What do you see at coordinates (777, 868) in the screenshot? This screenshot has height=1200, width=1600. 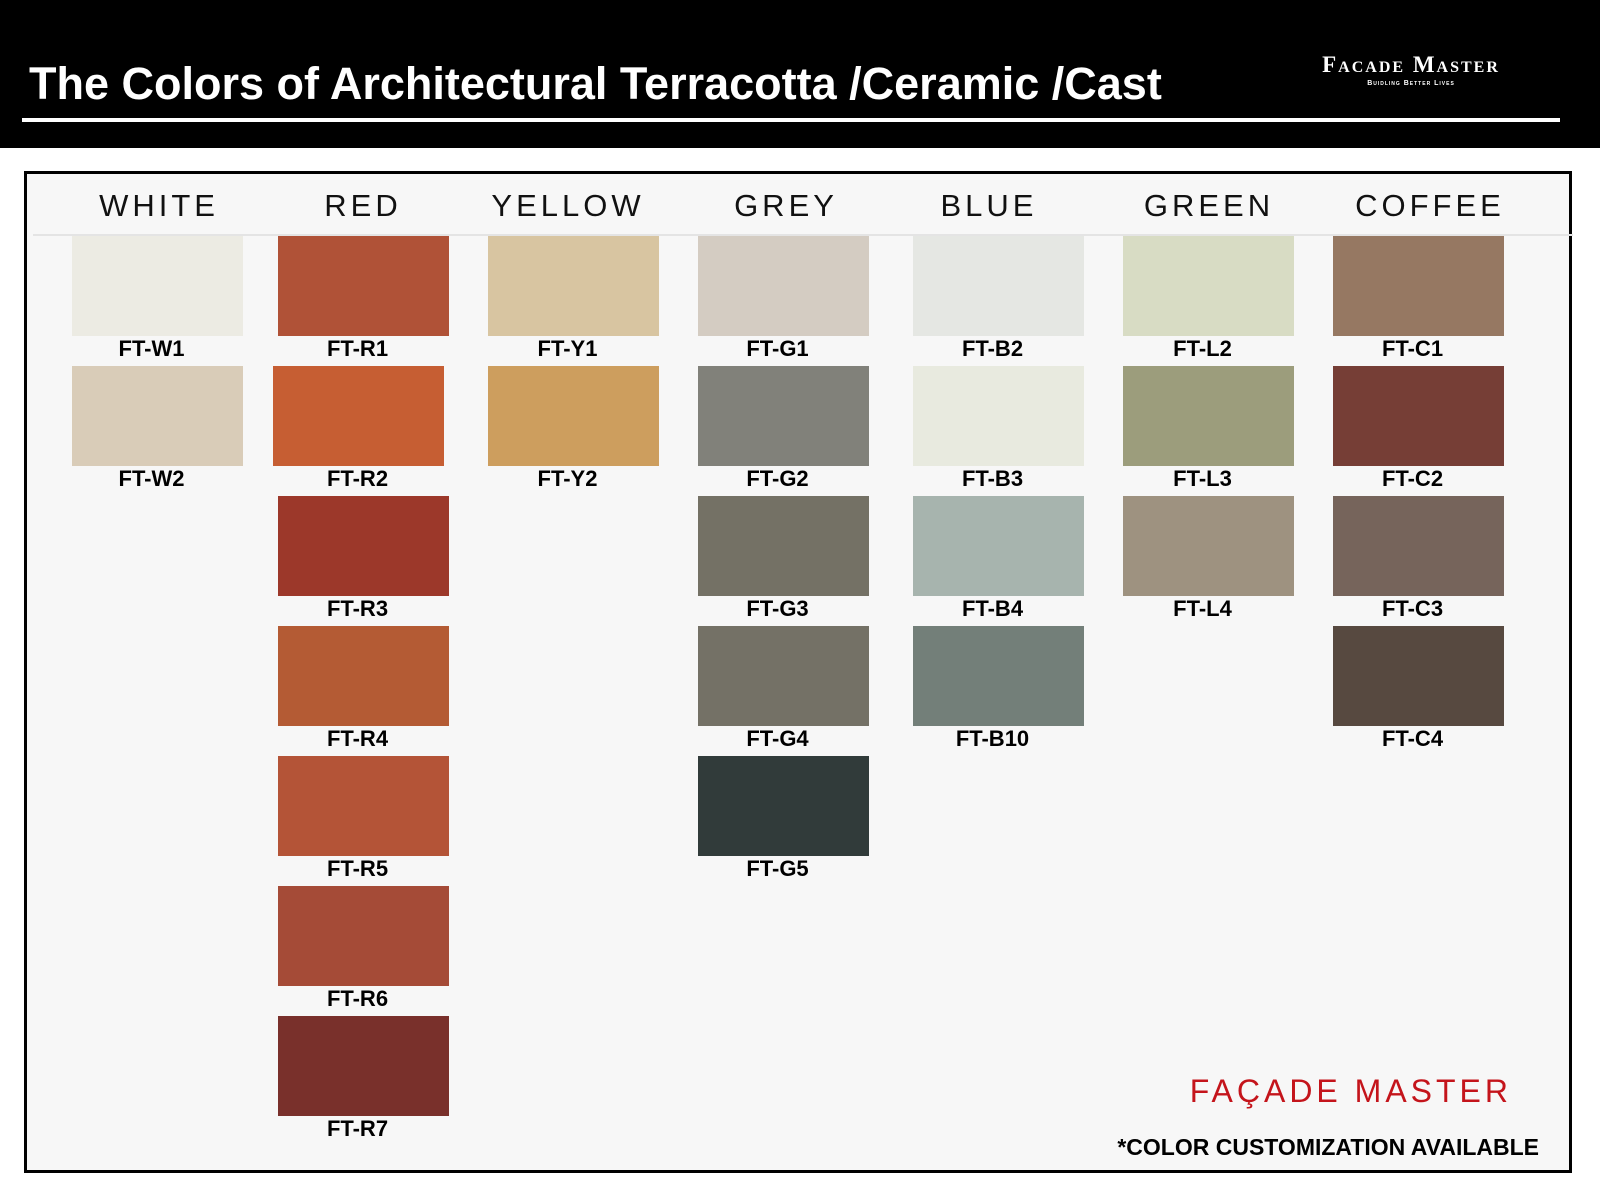 I see `swatch-code-label: FT-G5` at bounding box center [777, 868].